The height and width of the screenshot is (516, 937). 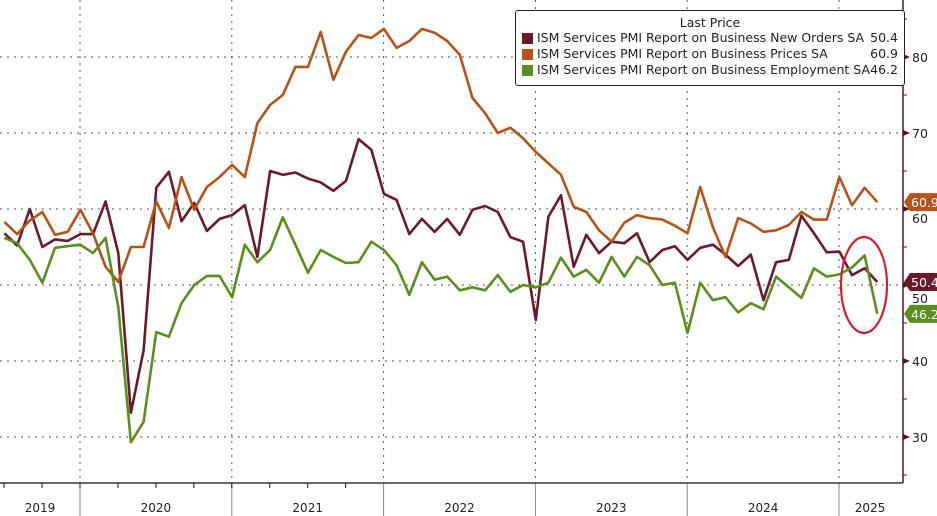 I want to click on x-tick-label: 2021, so click(x=307, y=508).